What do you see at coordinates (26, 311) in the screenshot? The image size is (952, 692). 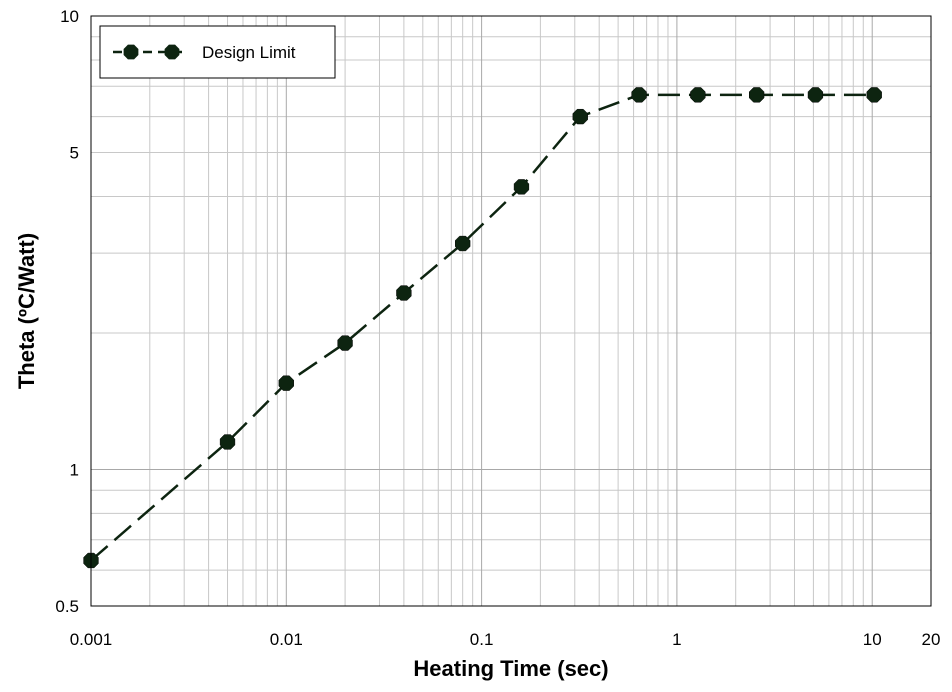 I see `y-axis-title: Theta (ºC/Watt)` at bounding box center [26, 311].